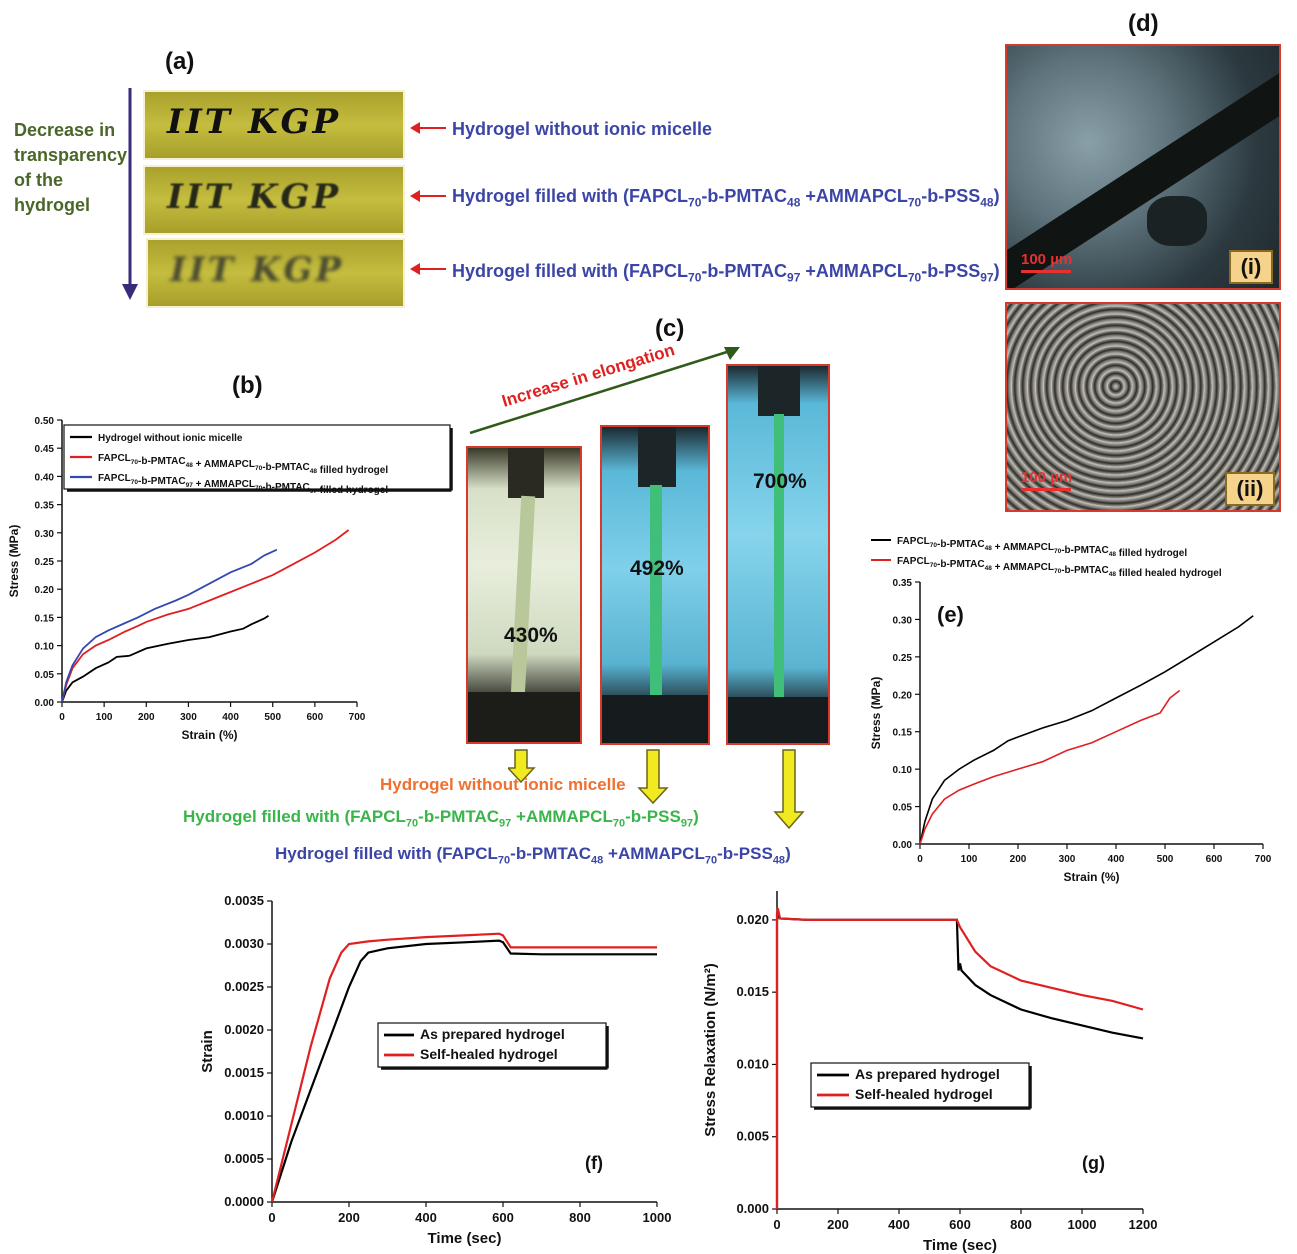 The image size is (1297, 1254). I want to click on photo-430: 430%, so click(524, 595).